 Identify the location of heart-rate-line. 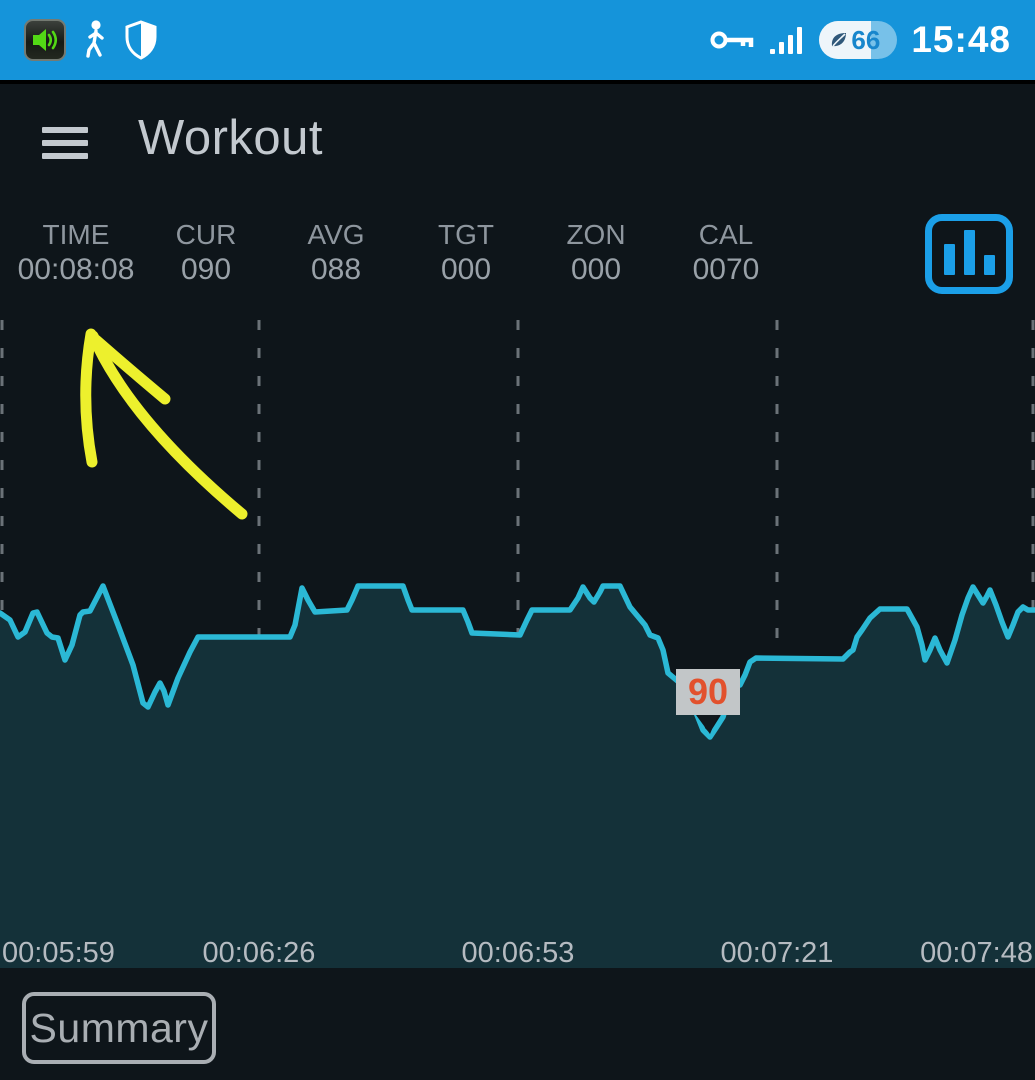
(517, 661).